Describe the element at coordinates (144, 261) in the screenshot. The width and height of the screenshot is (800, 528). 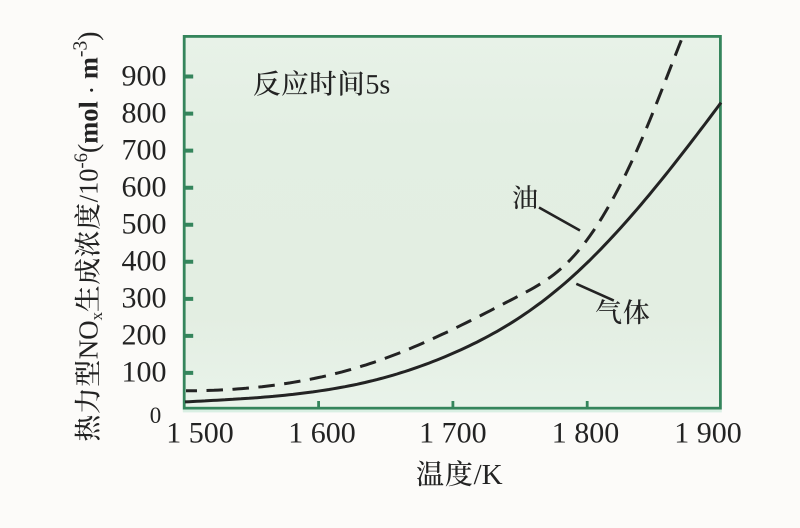
I see `svg-text: 400` at that location.